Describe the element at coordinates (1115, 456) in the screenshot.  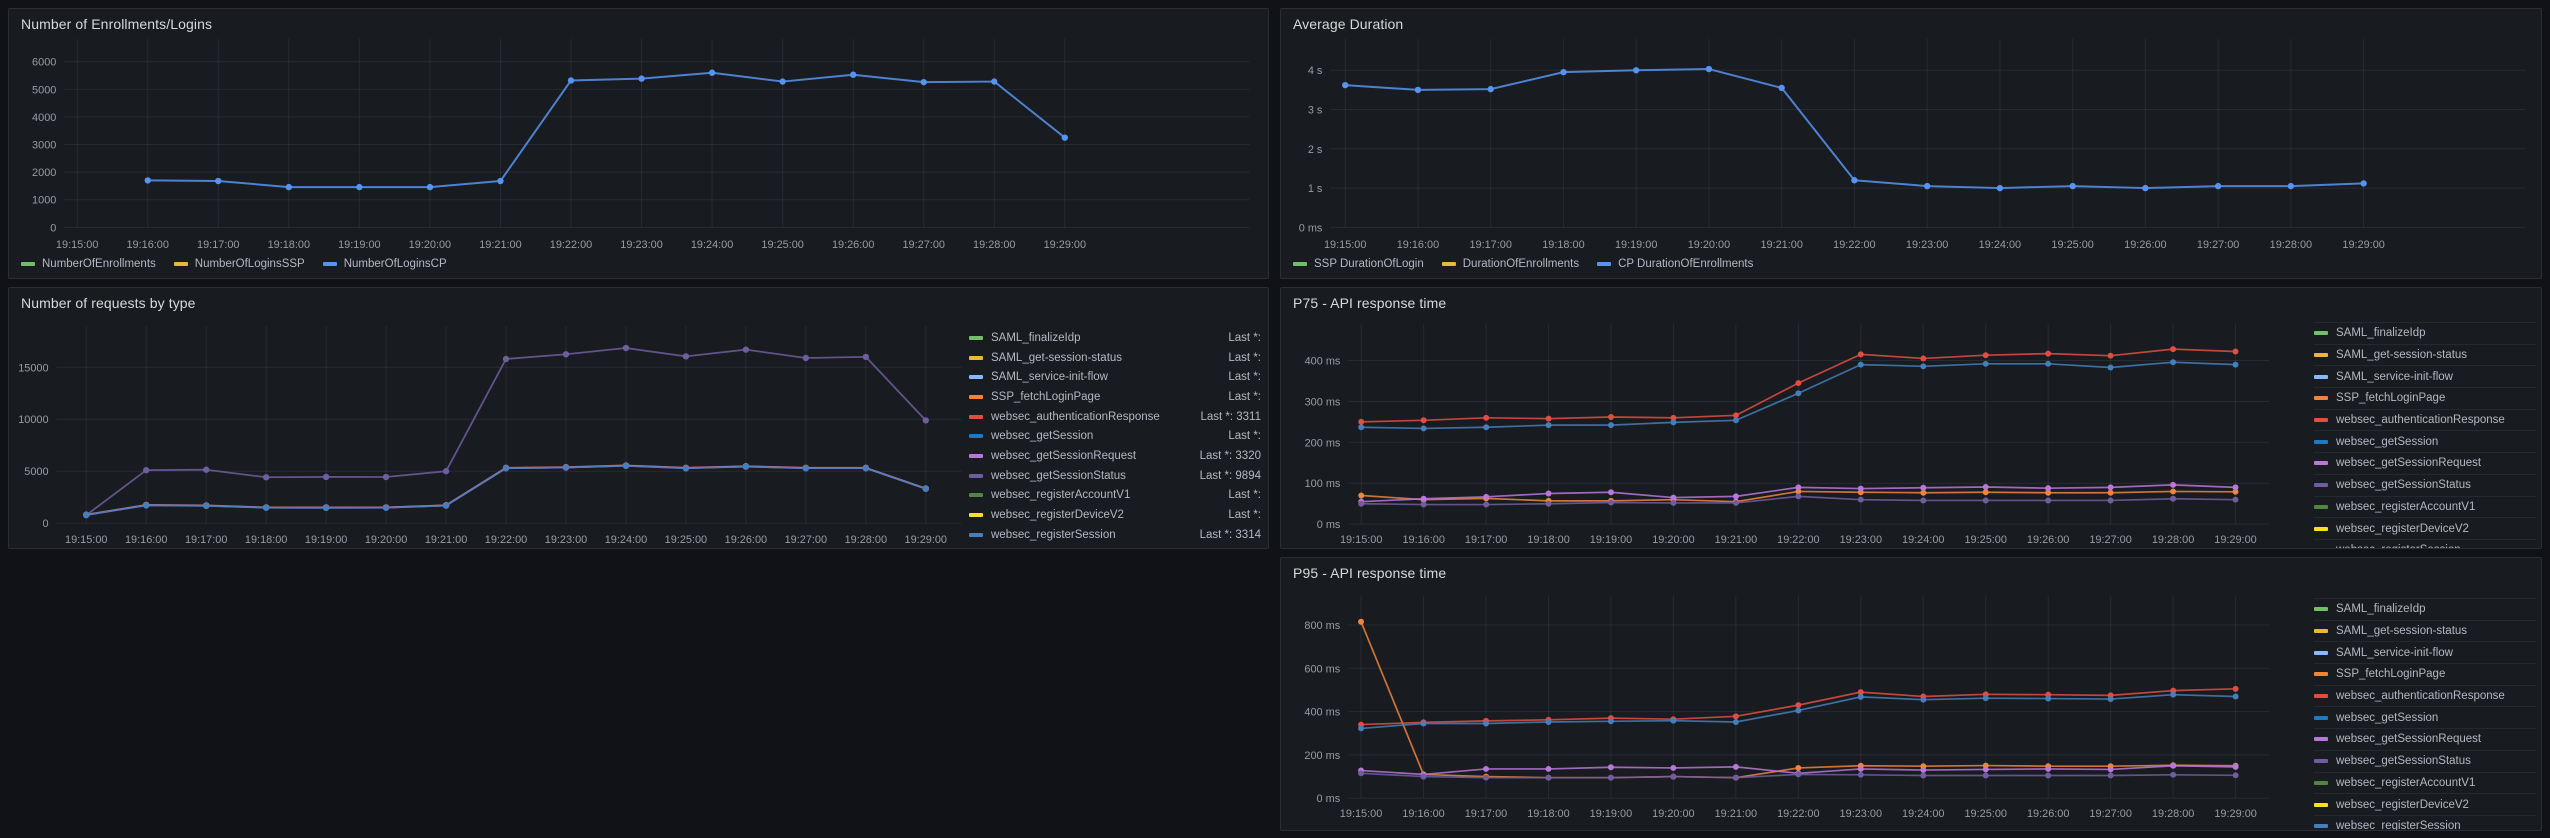
I see `legend-item: websec_getSessionRequest Last *: 3320` at that location.